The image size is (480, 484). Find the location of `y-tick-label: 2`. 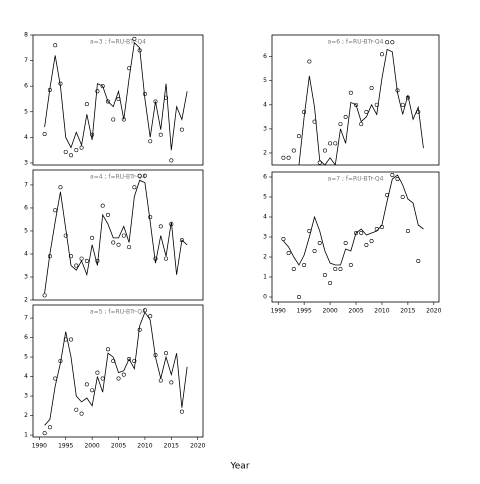

y-tick-label: 2 is located at coordinates (265, 257).